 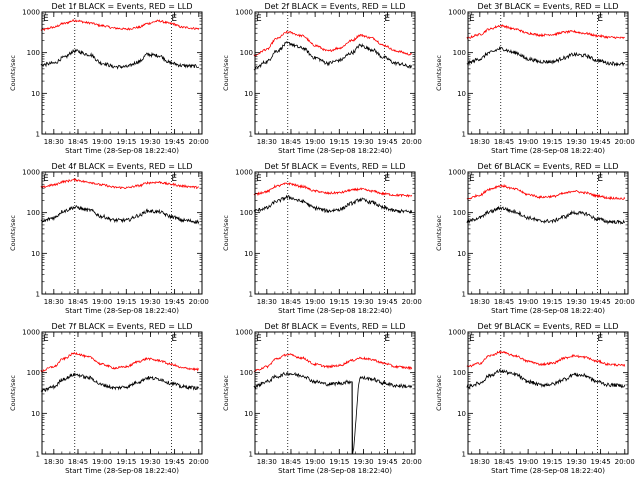 What do you see at coordinates (121, 166) in the screenshot?
I see `panel-title: Det 4f BLACK = Events, RED = LLD` at bounding box center [121, 166].